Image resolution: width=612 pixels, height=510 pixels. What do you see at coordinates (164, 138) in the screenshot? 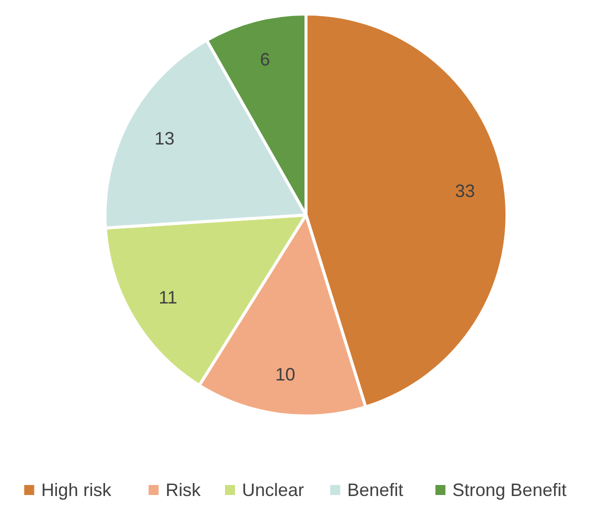
I see `data-label: 13` at bounding box center [164, 138].